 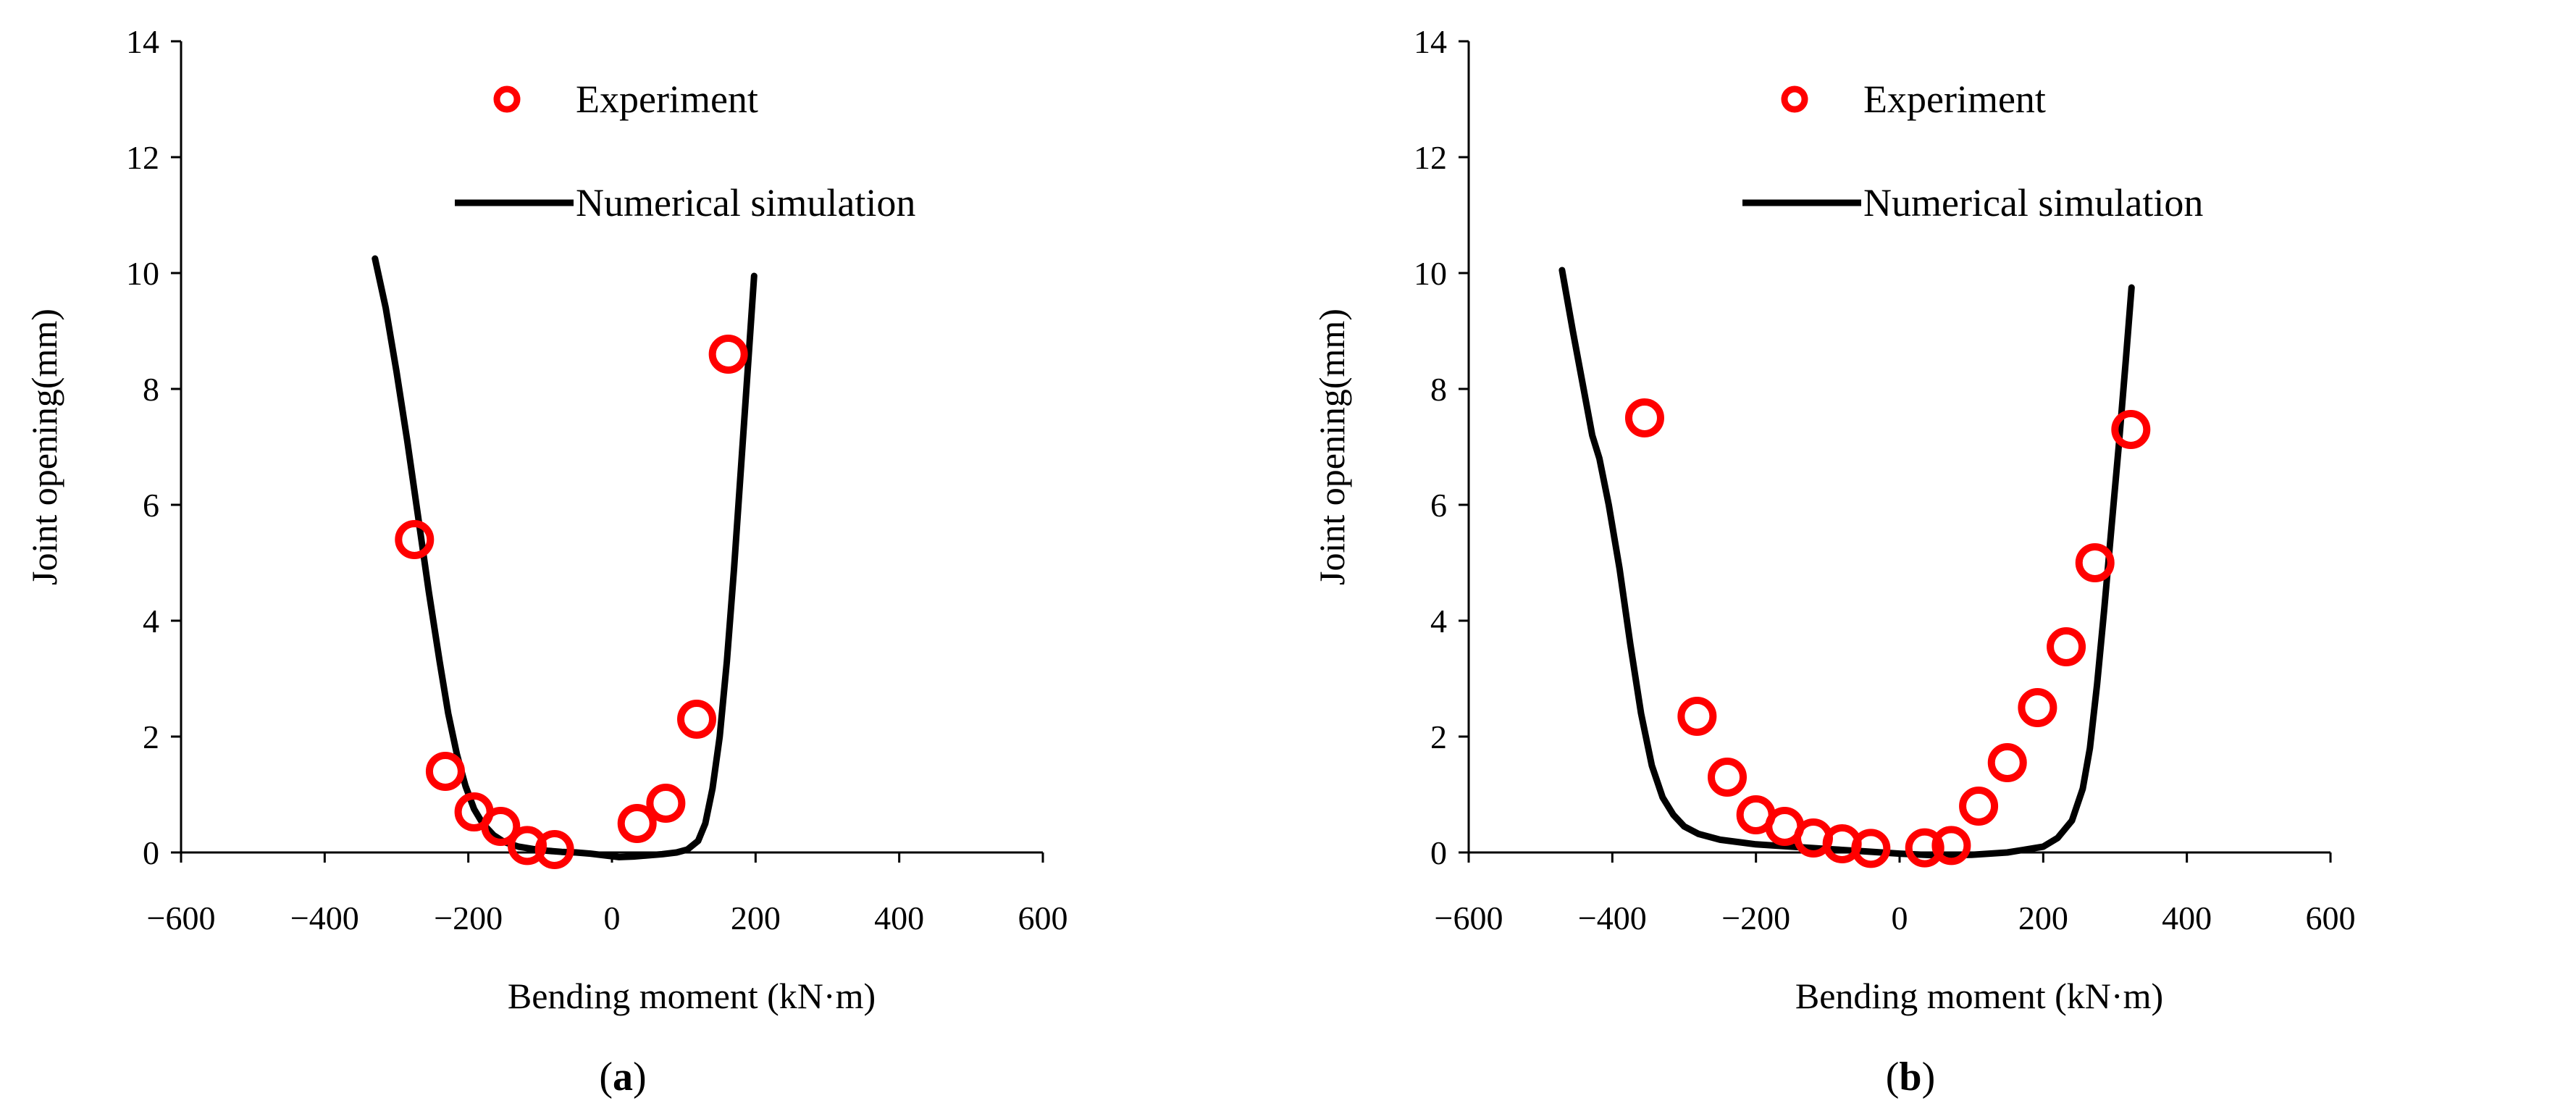 I want to click on caption-letter: b, so click(x=1910, y=1077).